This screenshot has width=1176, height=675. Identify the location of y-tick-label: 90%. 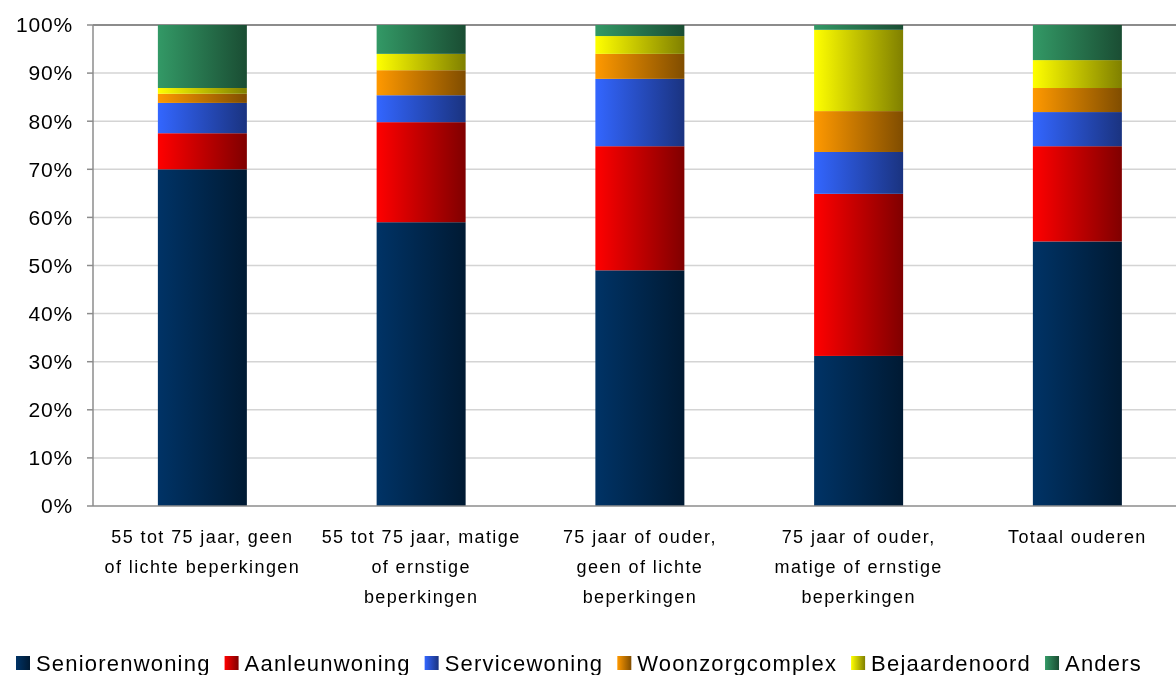
(50, 73).